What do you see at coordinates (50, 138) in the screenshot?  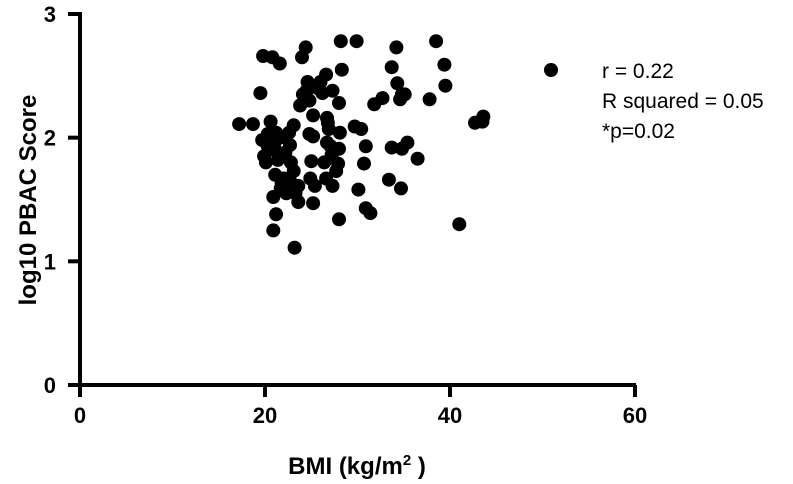 I see `y-tick-label: 2` at bounding box center [50, 138].